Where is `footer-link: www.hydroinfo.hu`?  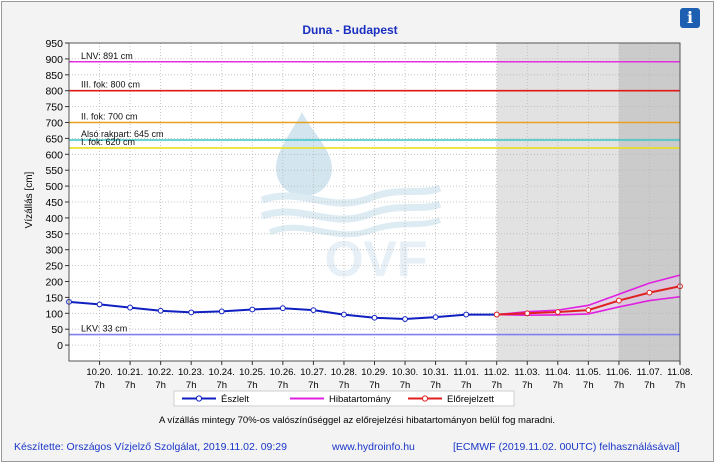 footer-link: www.hydroinfo.hu is located at coordinates (373, 447).